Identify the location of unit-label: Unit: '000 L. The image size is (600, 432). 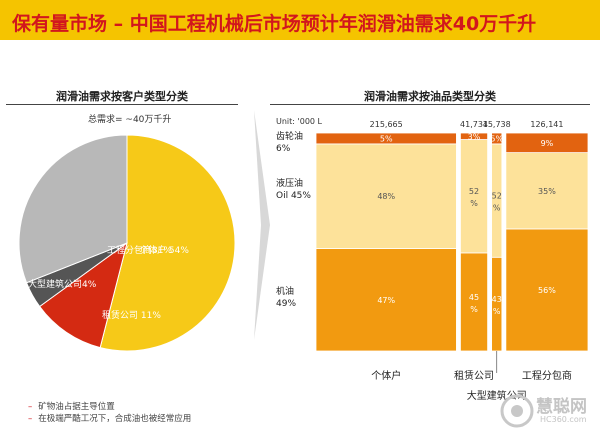
(299, 121).